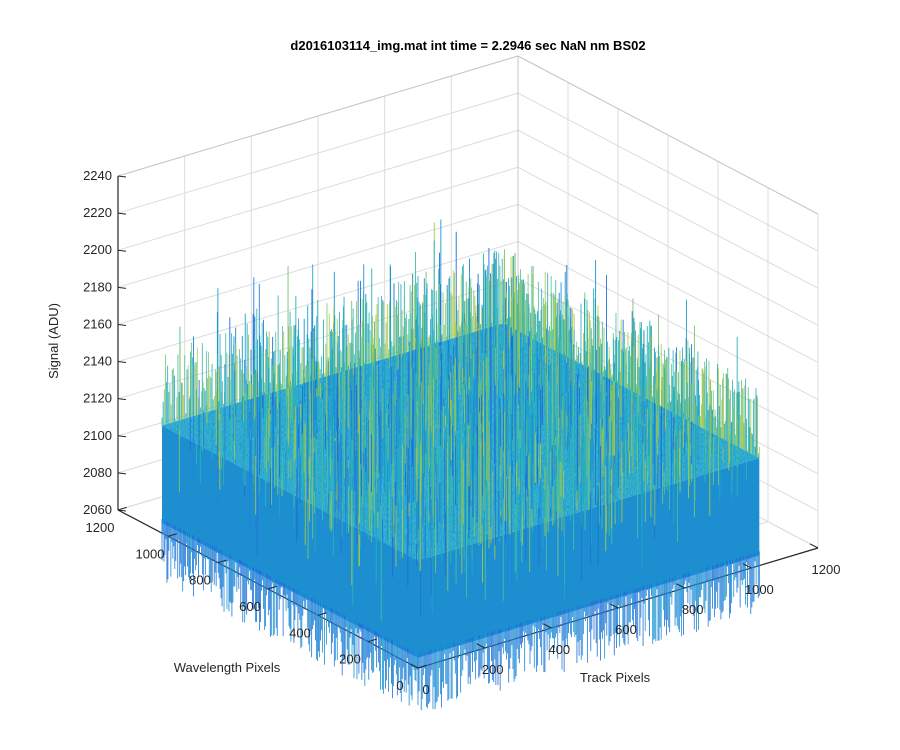  Describe the element at coordinates (425, 689) in the screenshot. I see `x-tick-label: 0` at that location.